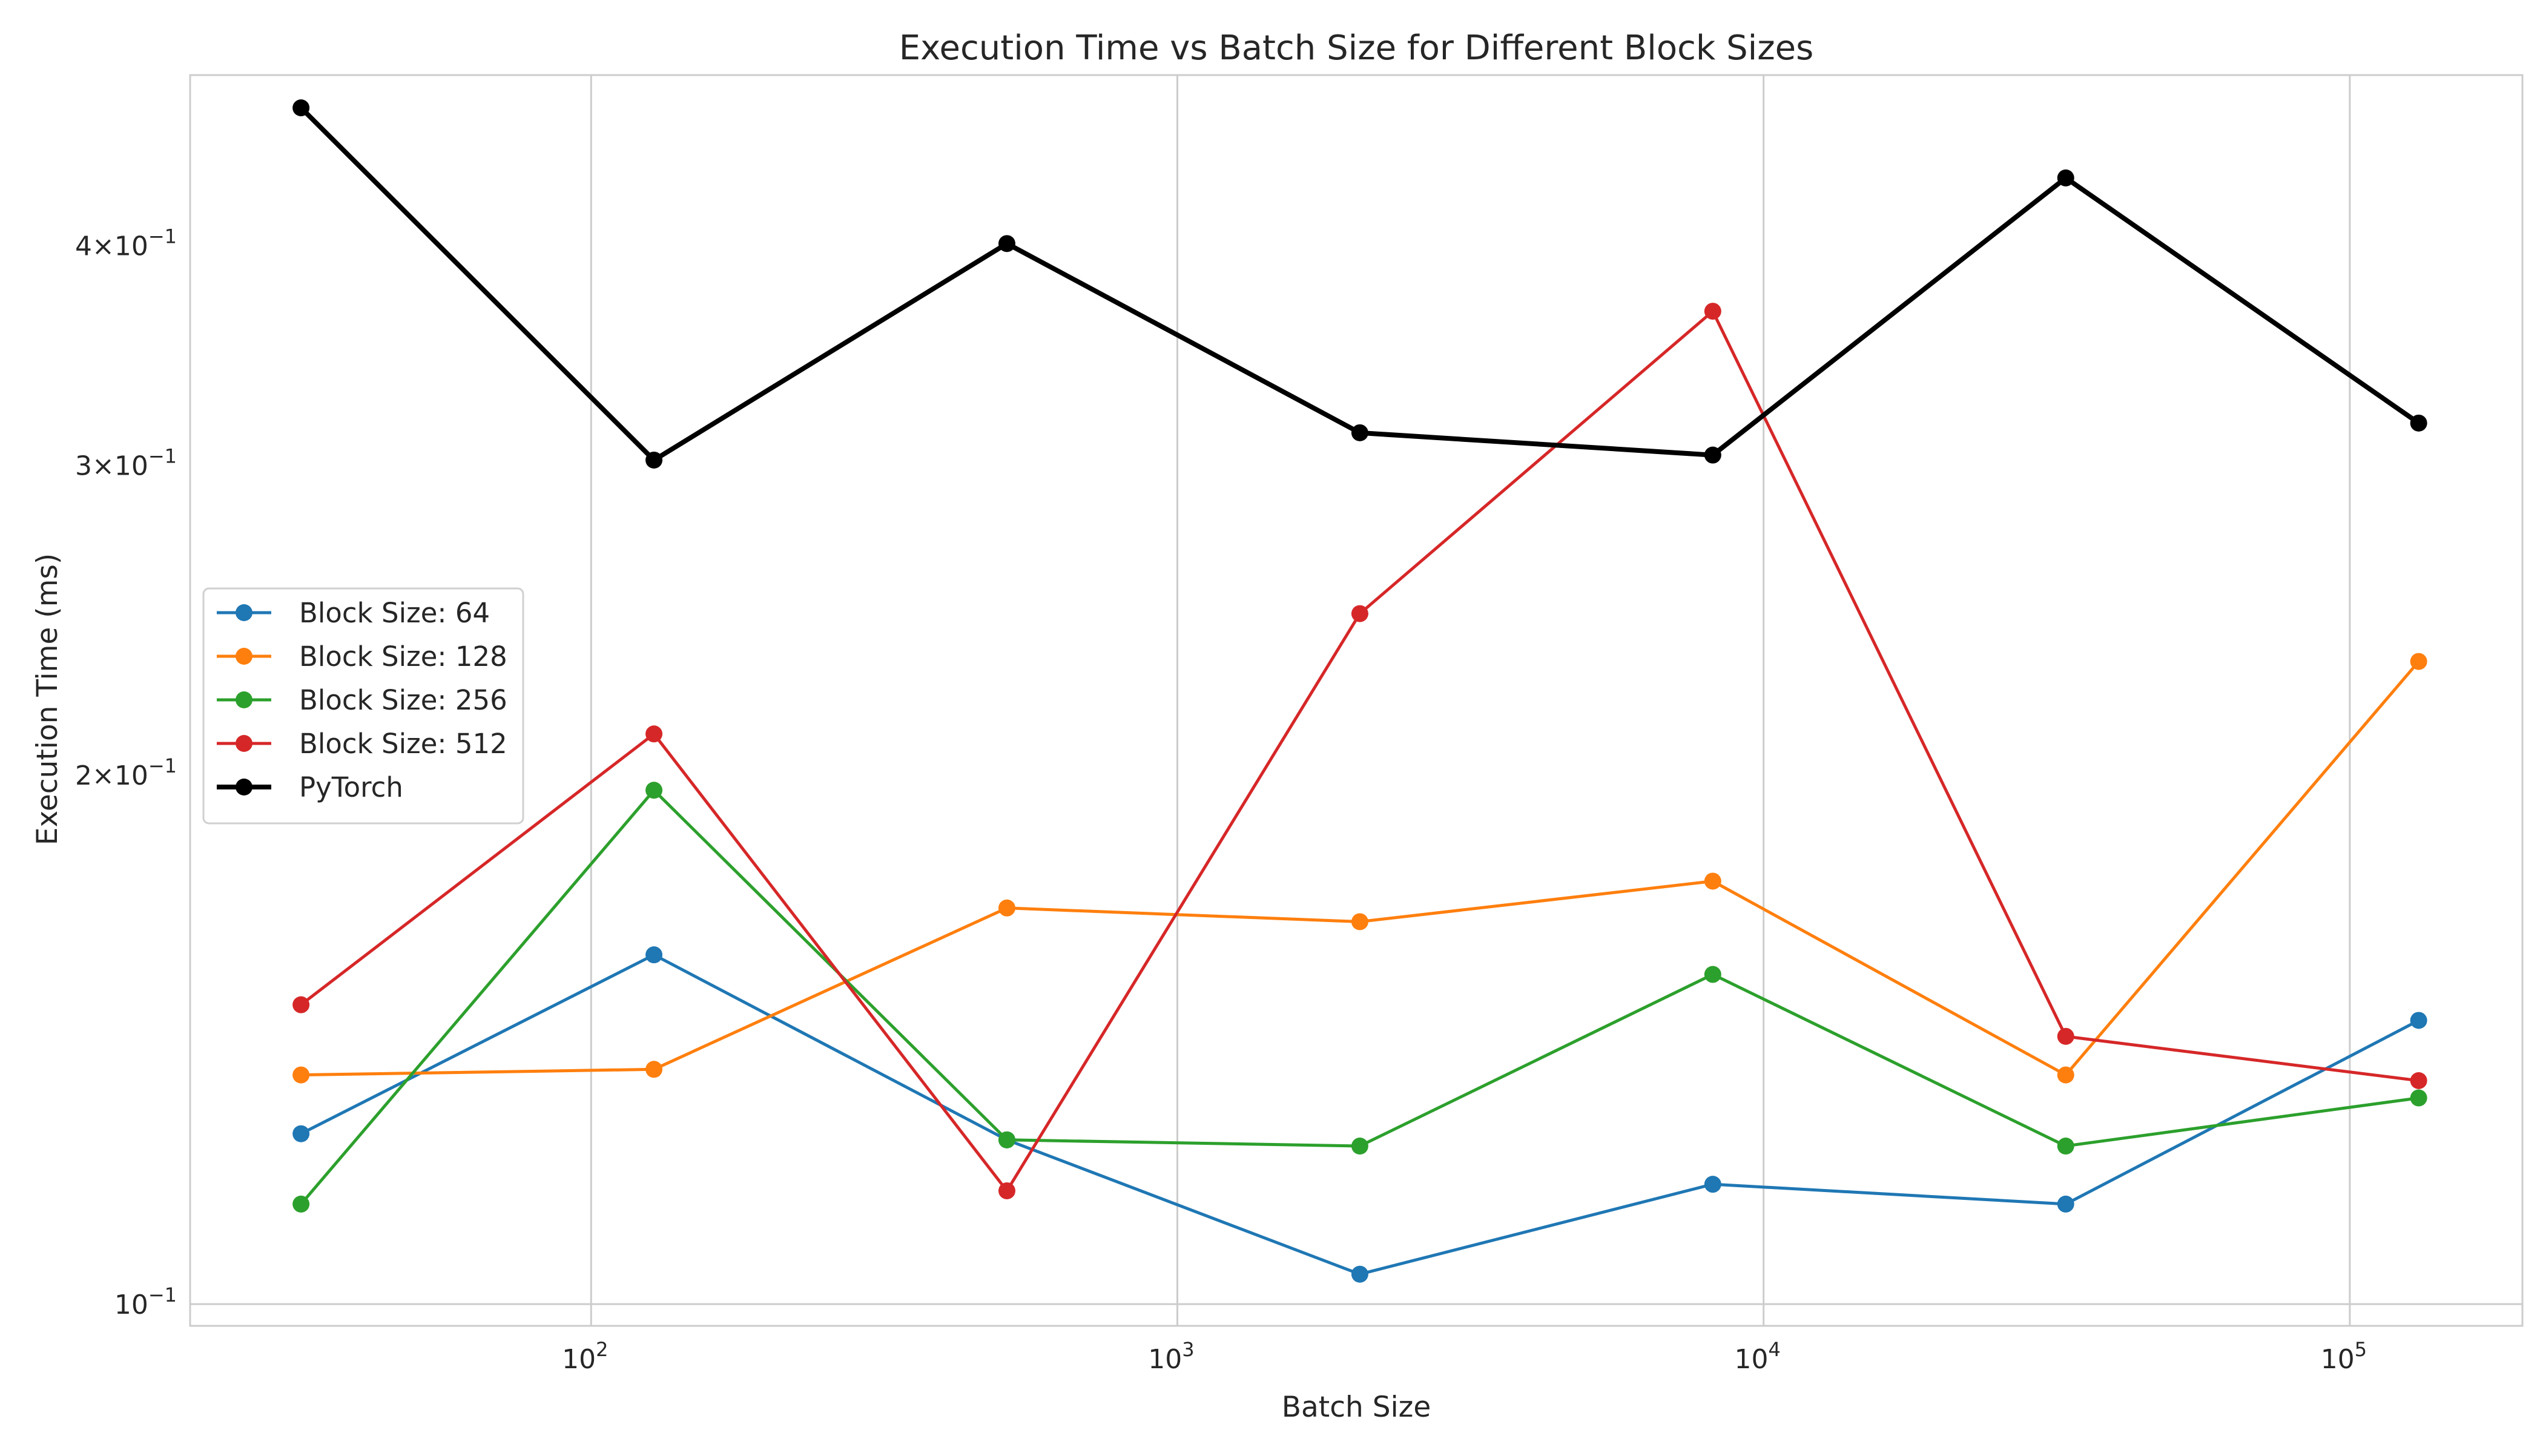 The width and height of the screenshot is (2543, 1456). Describe the element at coordinates (351, 787) in the screenshot. I see `legend-label: PyTorch` at that location.